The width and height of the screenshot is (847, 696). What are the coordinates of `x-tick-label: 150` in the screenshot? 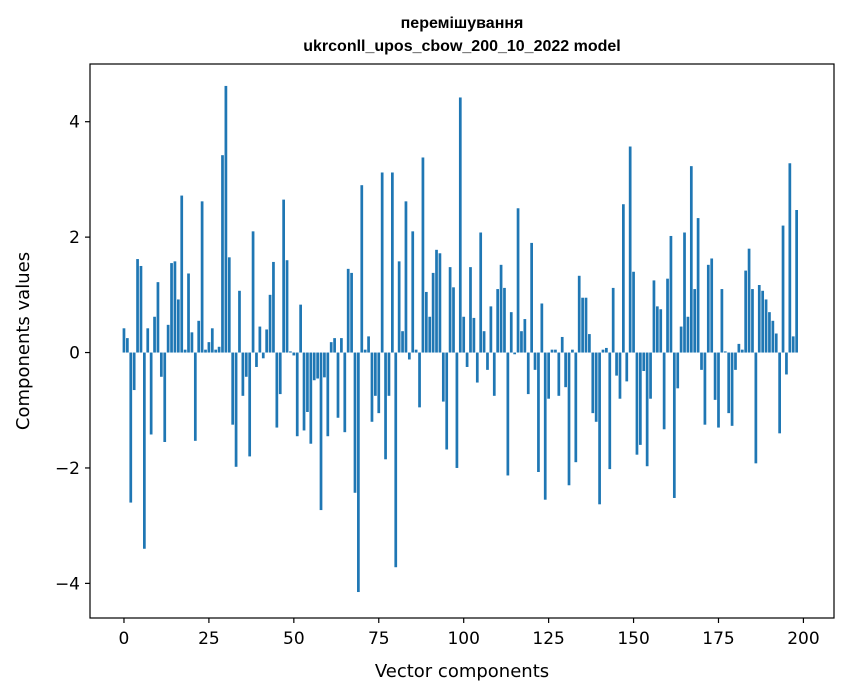 It's located at (633, 639).